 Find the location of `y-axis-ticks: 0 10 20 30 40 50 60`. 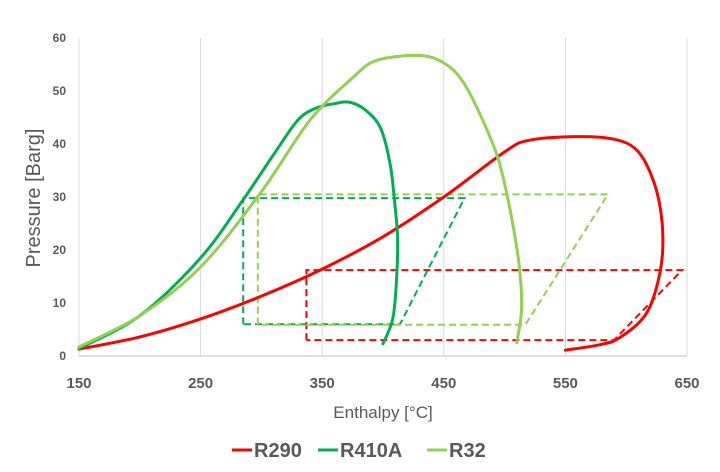

y-axis-ticks: 0 10 20 30 40 50 60 is located at coordinates (60, 197).